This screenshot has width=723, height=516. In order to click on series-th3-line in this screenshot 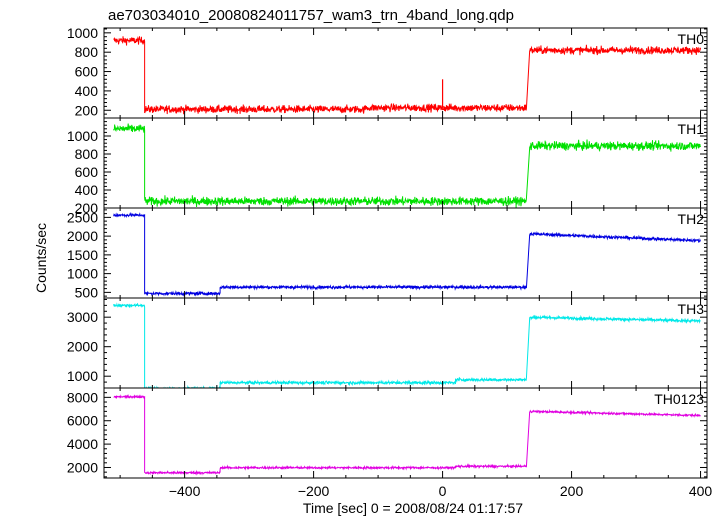, I will do `click(407, 345)`.